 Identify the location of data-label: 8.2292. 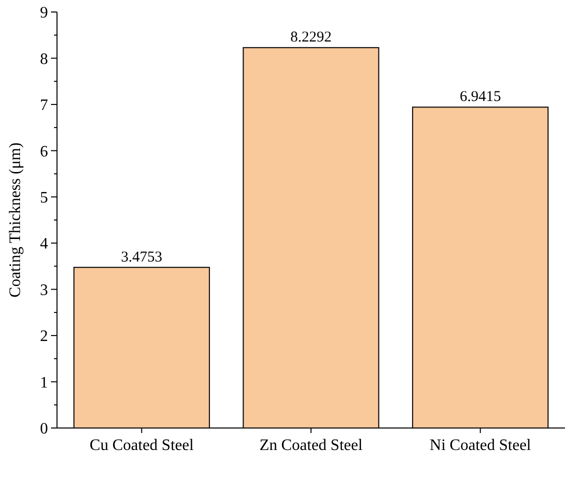
(311, 38).